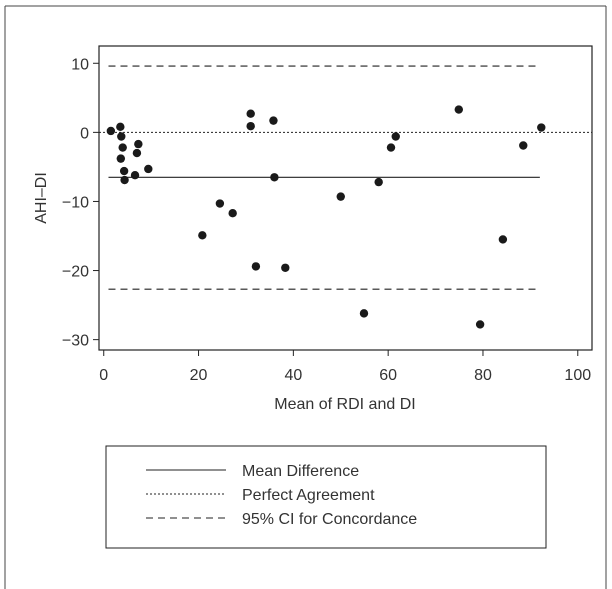  Describe the element at coordinates (300, 471) in the screenshot. I see `legend-label-mean-difference: Mean Difference` at that location.